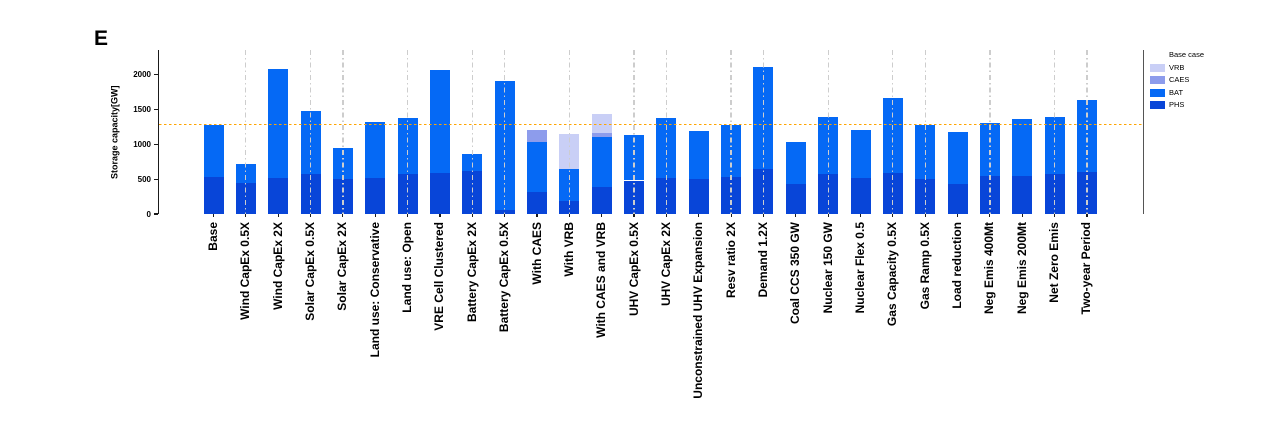  I want to click on x-category-label: With CAES and VRB, so click(601, 280).